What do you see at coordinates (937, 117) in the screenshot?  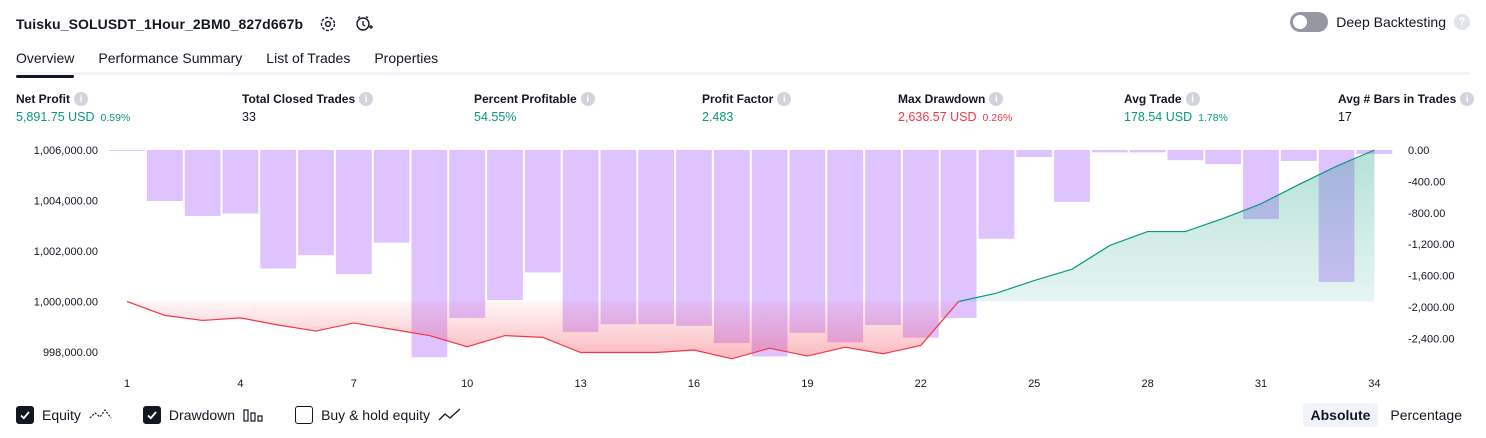 I see `metric-value: 2,636.57 USD` at bounding box center [937, 117].